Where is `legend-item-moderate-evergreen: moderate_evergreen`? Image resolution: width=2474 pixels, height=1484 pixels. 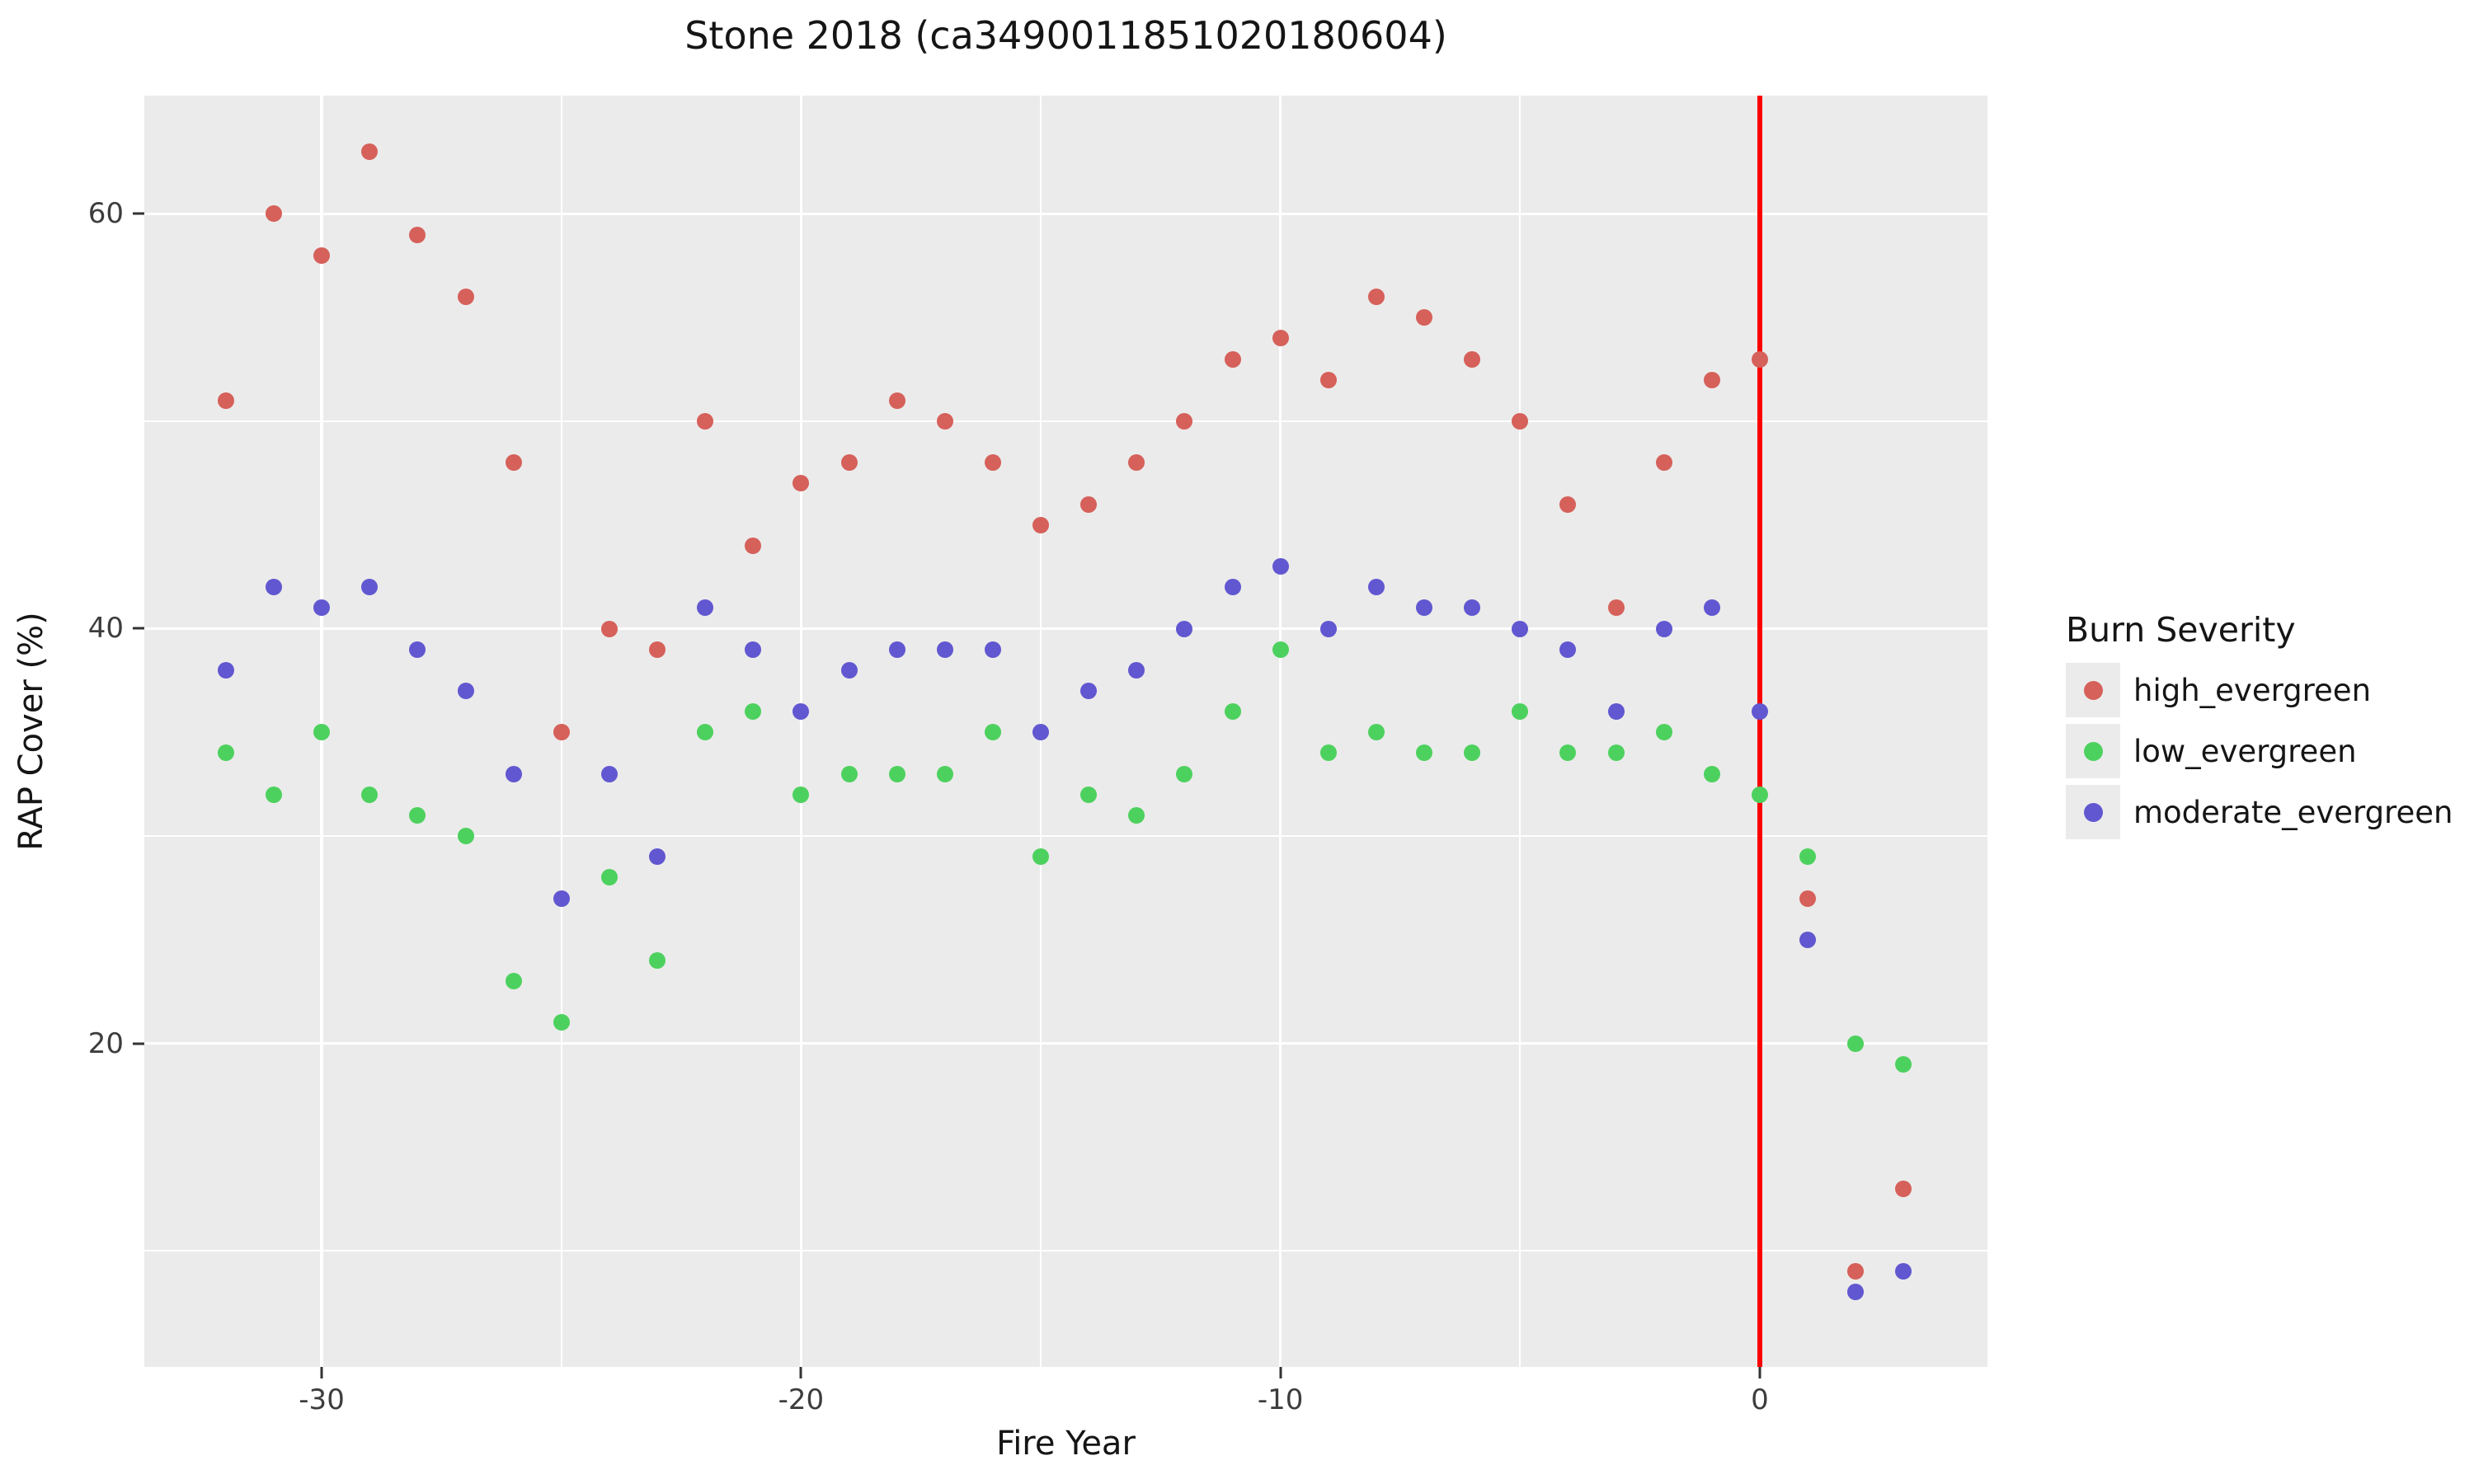 legend-item-moderate-evergreen: moderate_evergreen is located at coordinates (2259, 812).